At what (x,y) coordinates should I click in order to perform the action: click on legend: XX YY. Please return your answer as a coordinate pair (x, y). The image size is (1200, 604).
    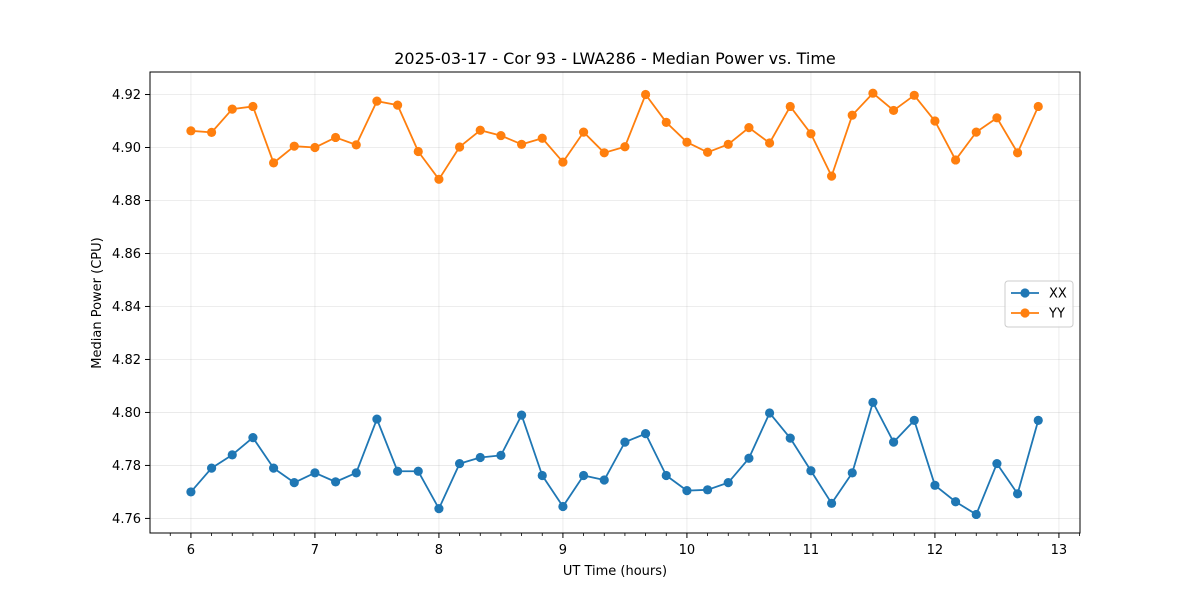
    Looking at the image, I should click on (1039, 304).